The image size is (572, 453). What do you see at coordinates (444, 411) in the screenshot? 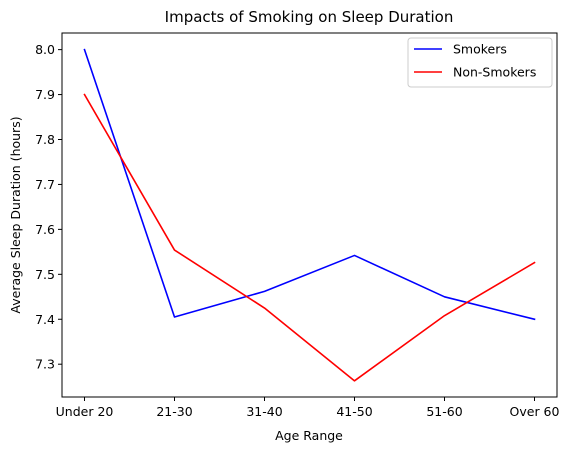
I see `x-tick-label: 51-60` at bounding box center [444, 411].